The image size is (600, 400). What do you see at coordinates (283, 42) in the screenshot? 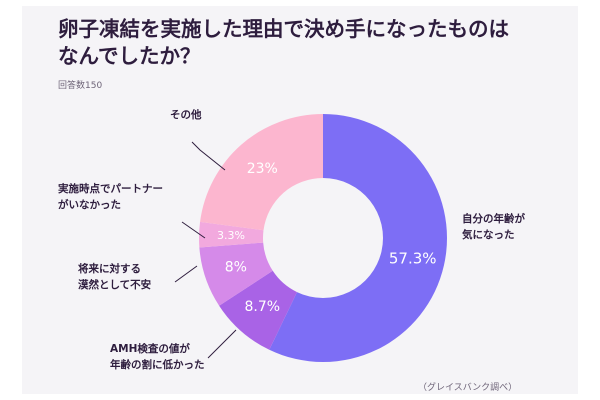
I see `chart-title: 卵子凍結を実施した理由で決め手になったものは なんでしたか？` at bounding box center [283, 42].